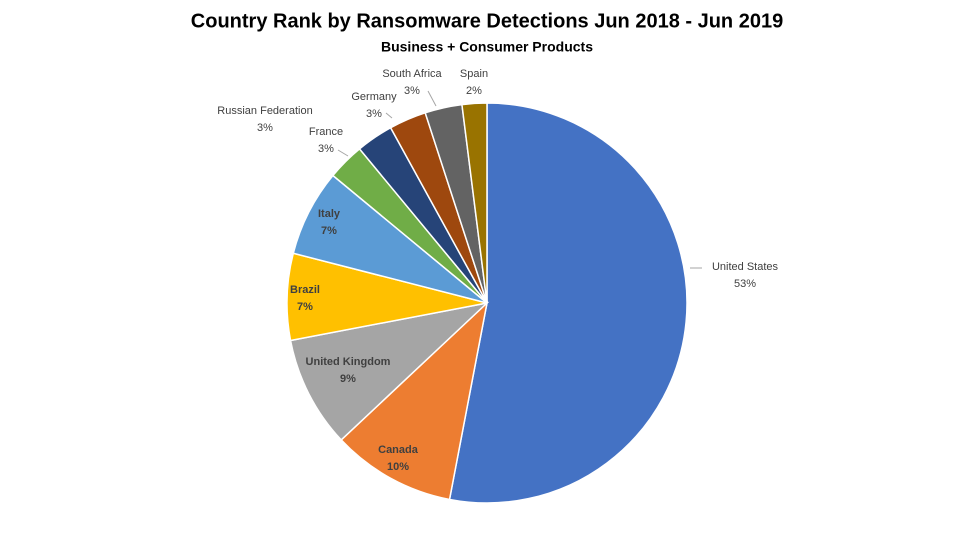  What do you see at coordinates (264, 111) in the screenshot?
I see `slice-label: Russian Federation` at bounding box center [264, 111].